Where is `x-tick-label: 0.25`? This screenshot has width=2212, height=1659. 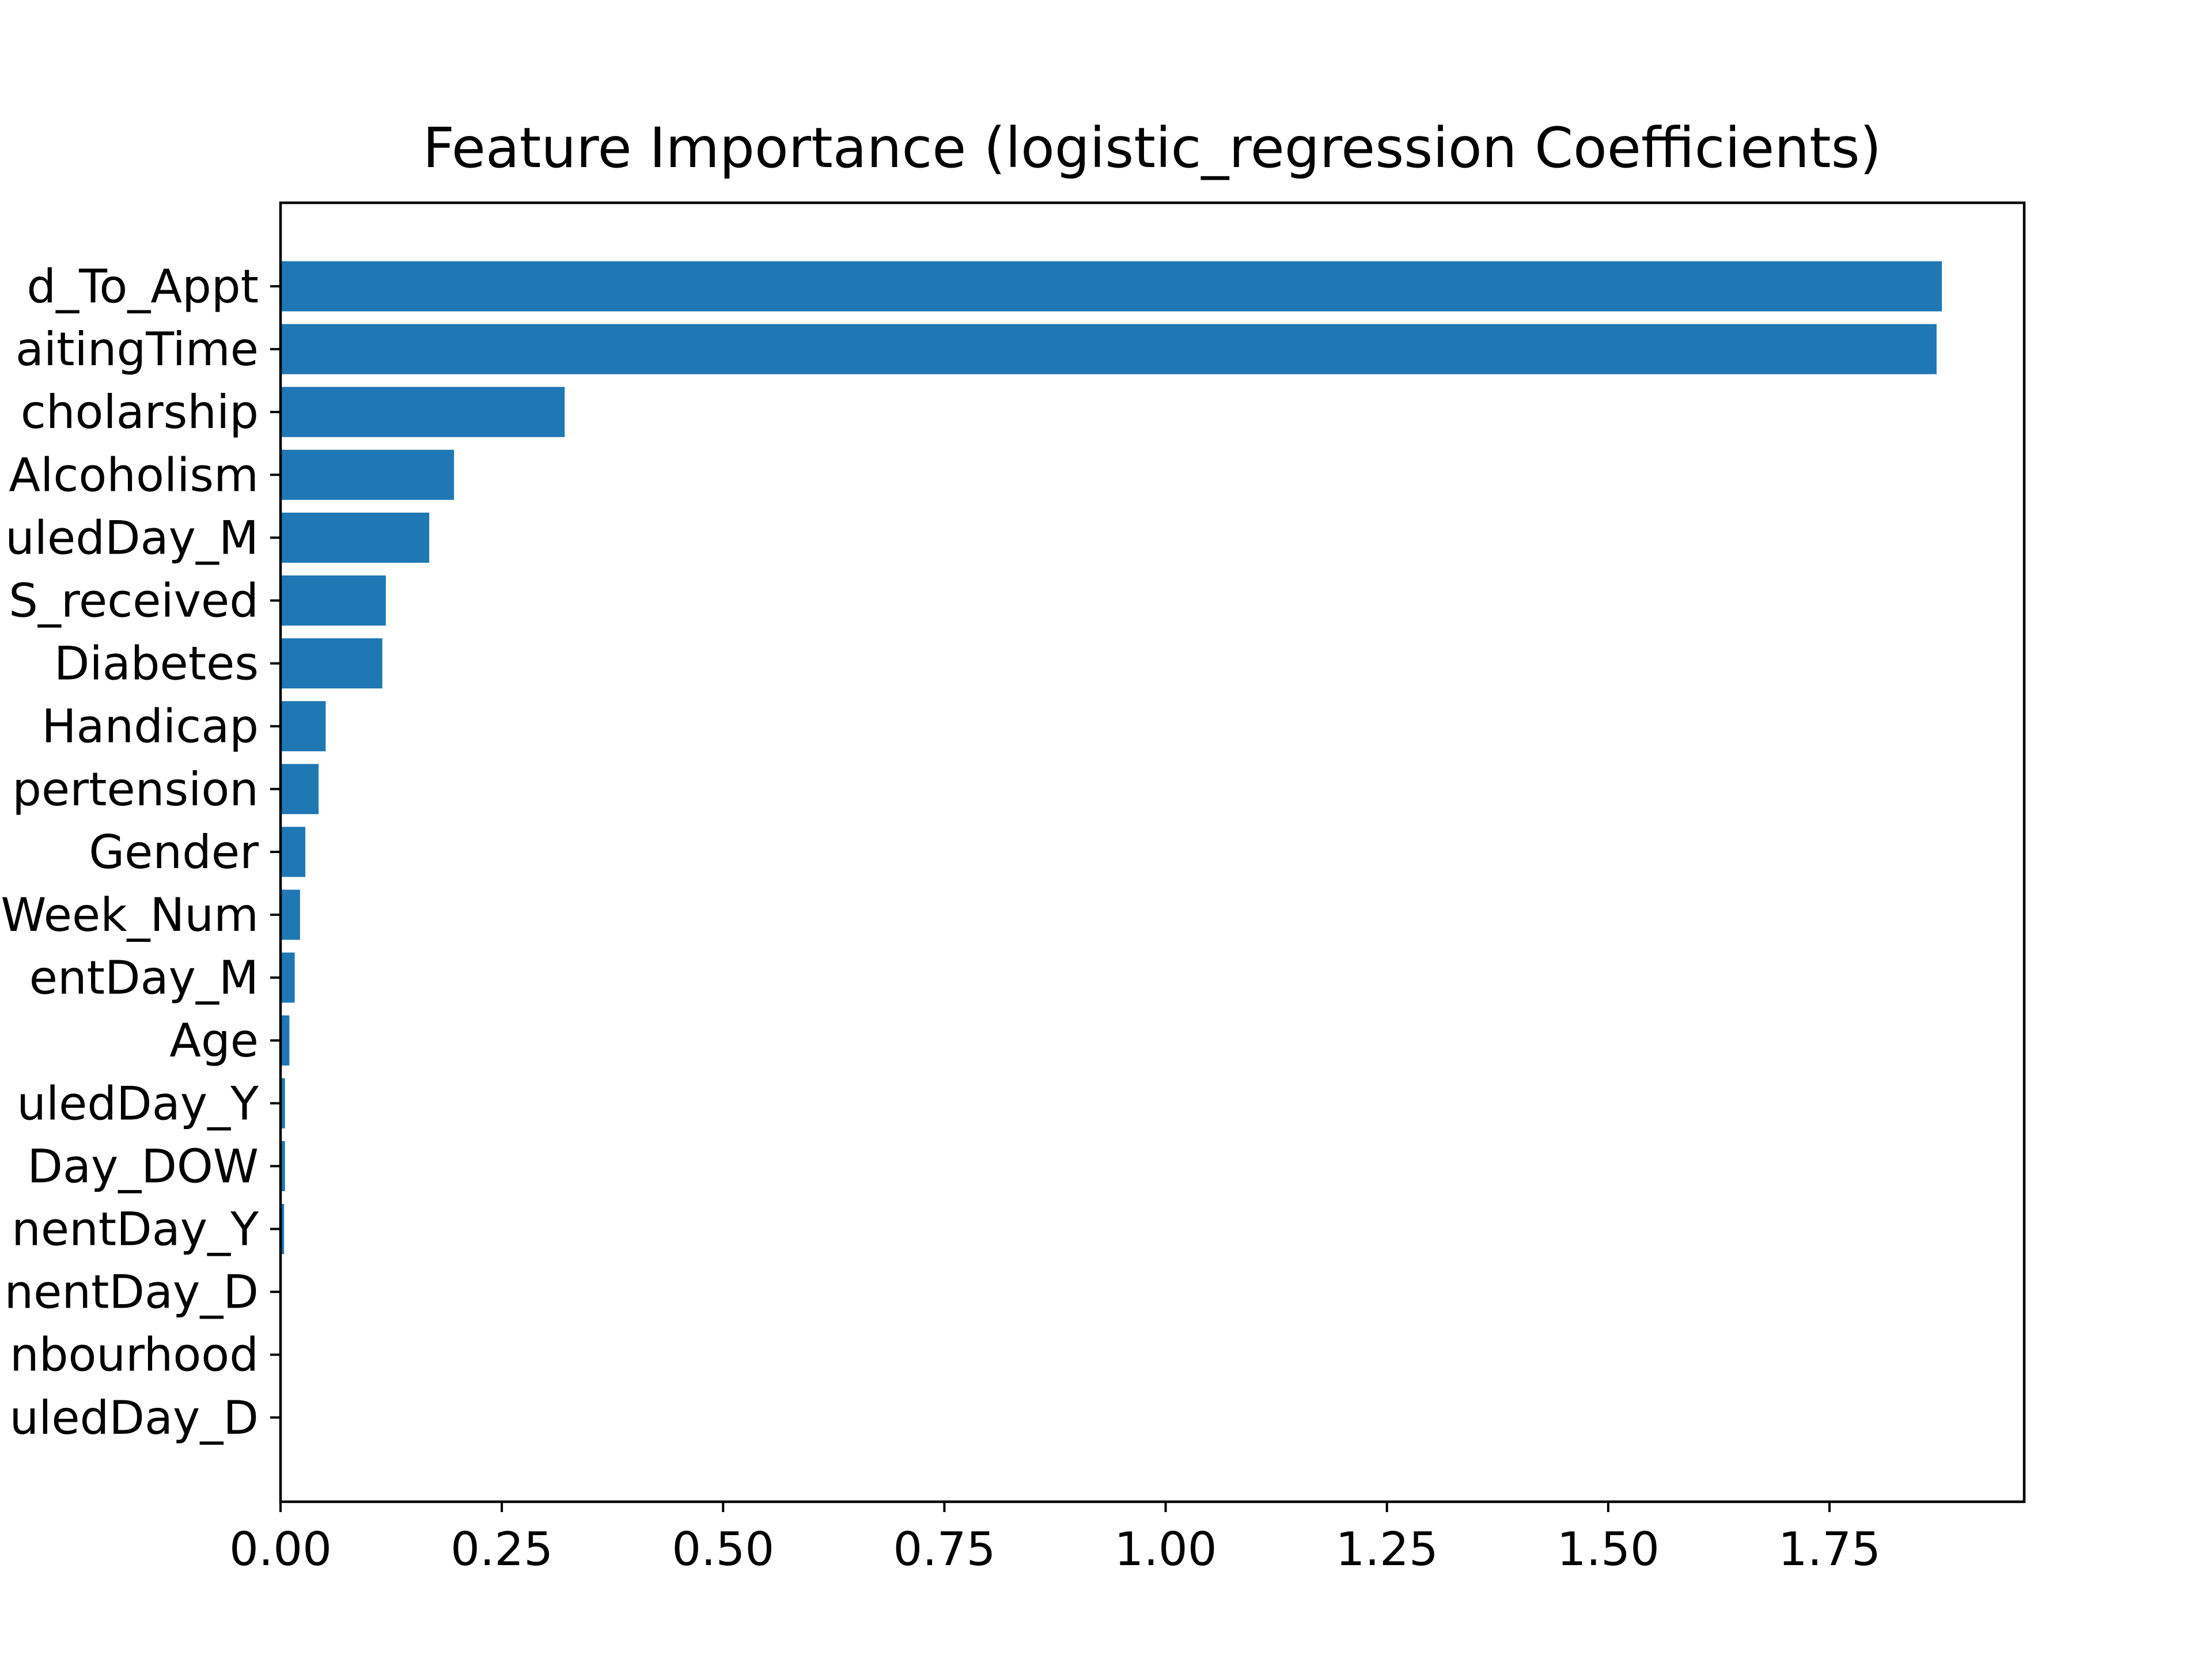
x-tick-label: 0.25 is located at coordinates (501, 1549).